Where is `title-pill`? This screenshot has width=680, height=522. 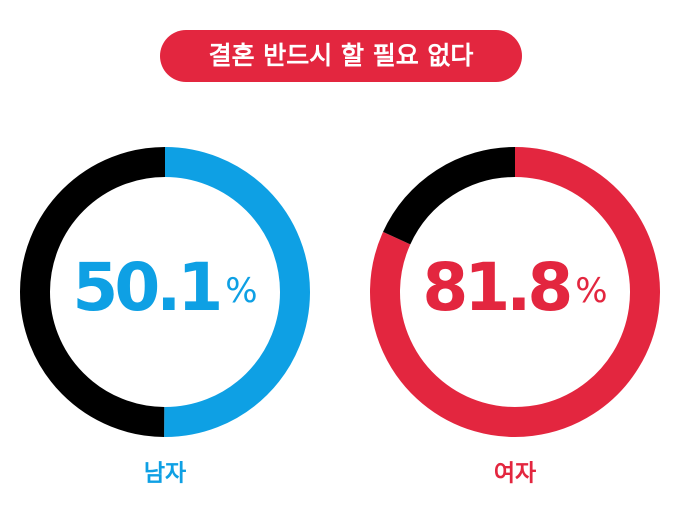
title-pill is located at coordinates (341, 56).